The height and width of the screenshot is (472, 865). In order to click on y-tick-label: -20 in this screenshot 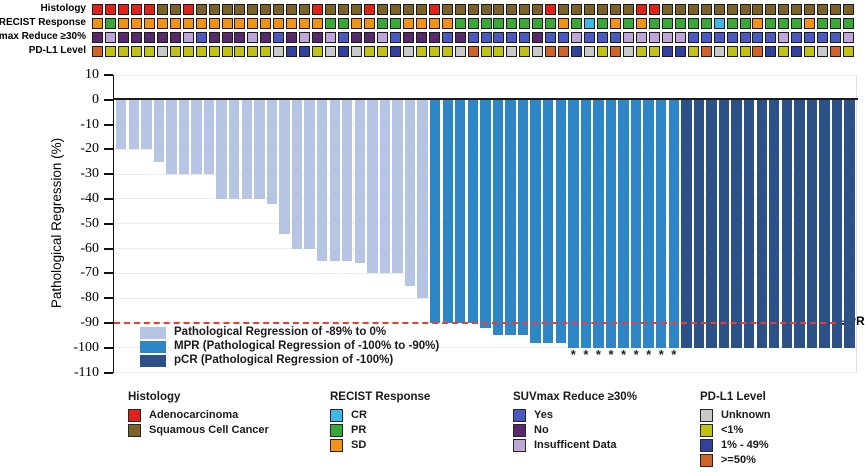, I will do `click(89, 149)`.